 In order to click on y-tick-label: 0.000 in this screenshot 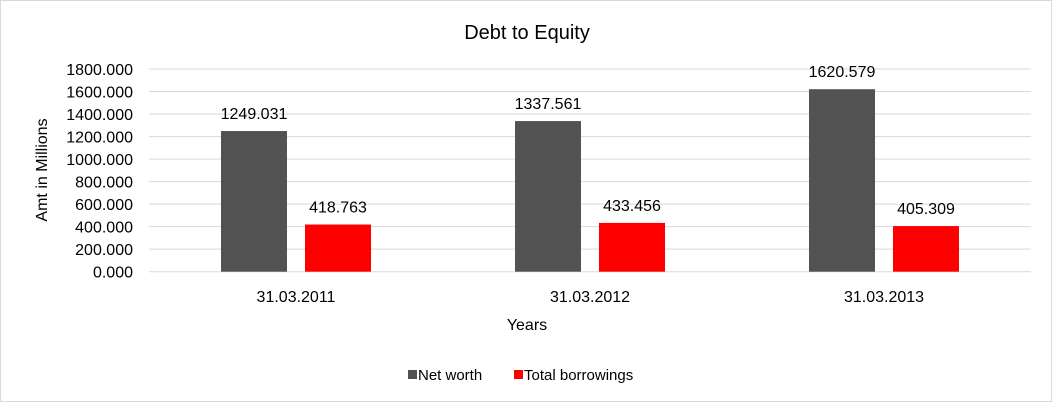, I will do `click(113, 273)`.